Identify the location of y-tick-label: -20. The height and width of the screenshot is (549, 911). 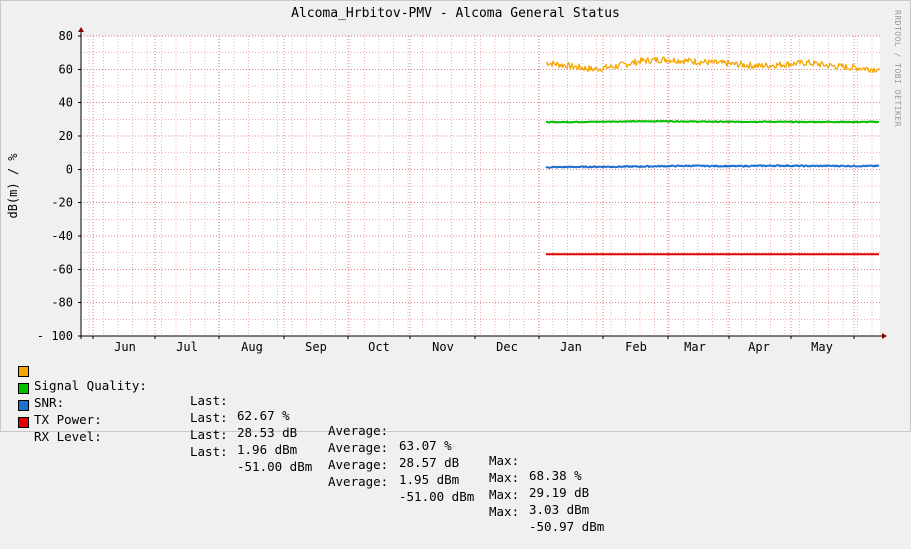
(62, 203).